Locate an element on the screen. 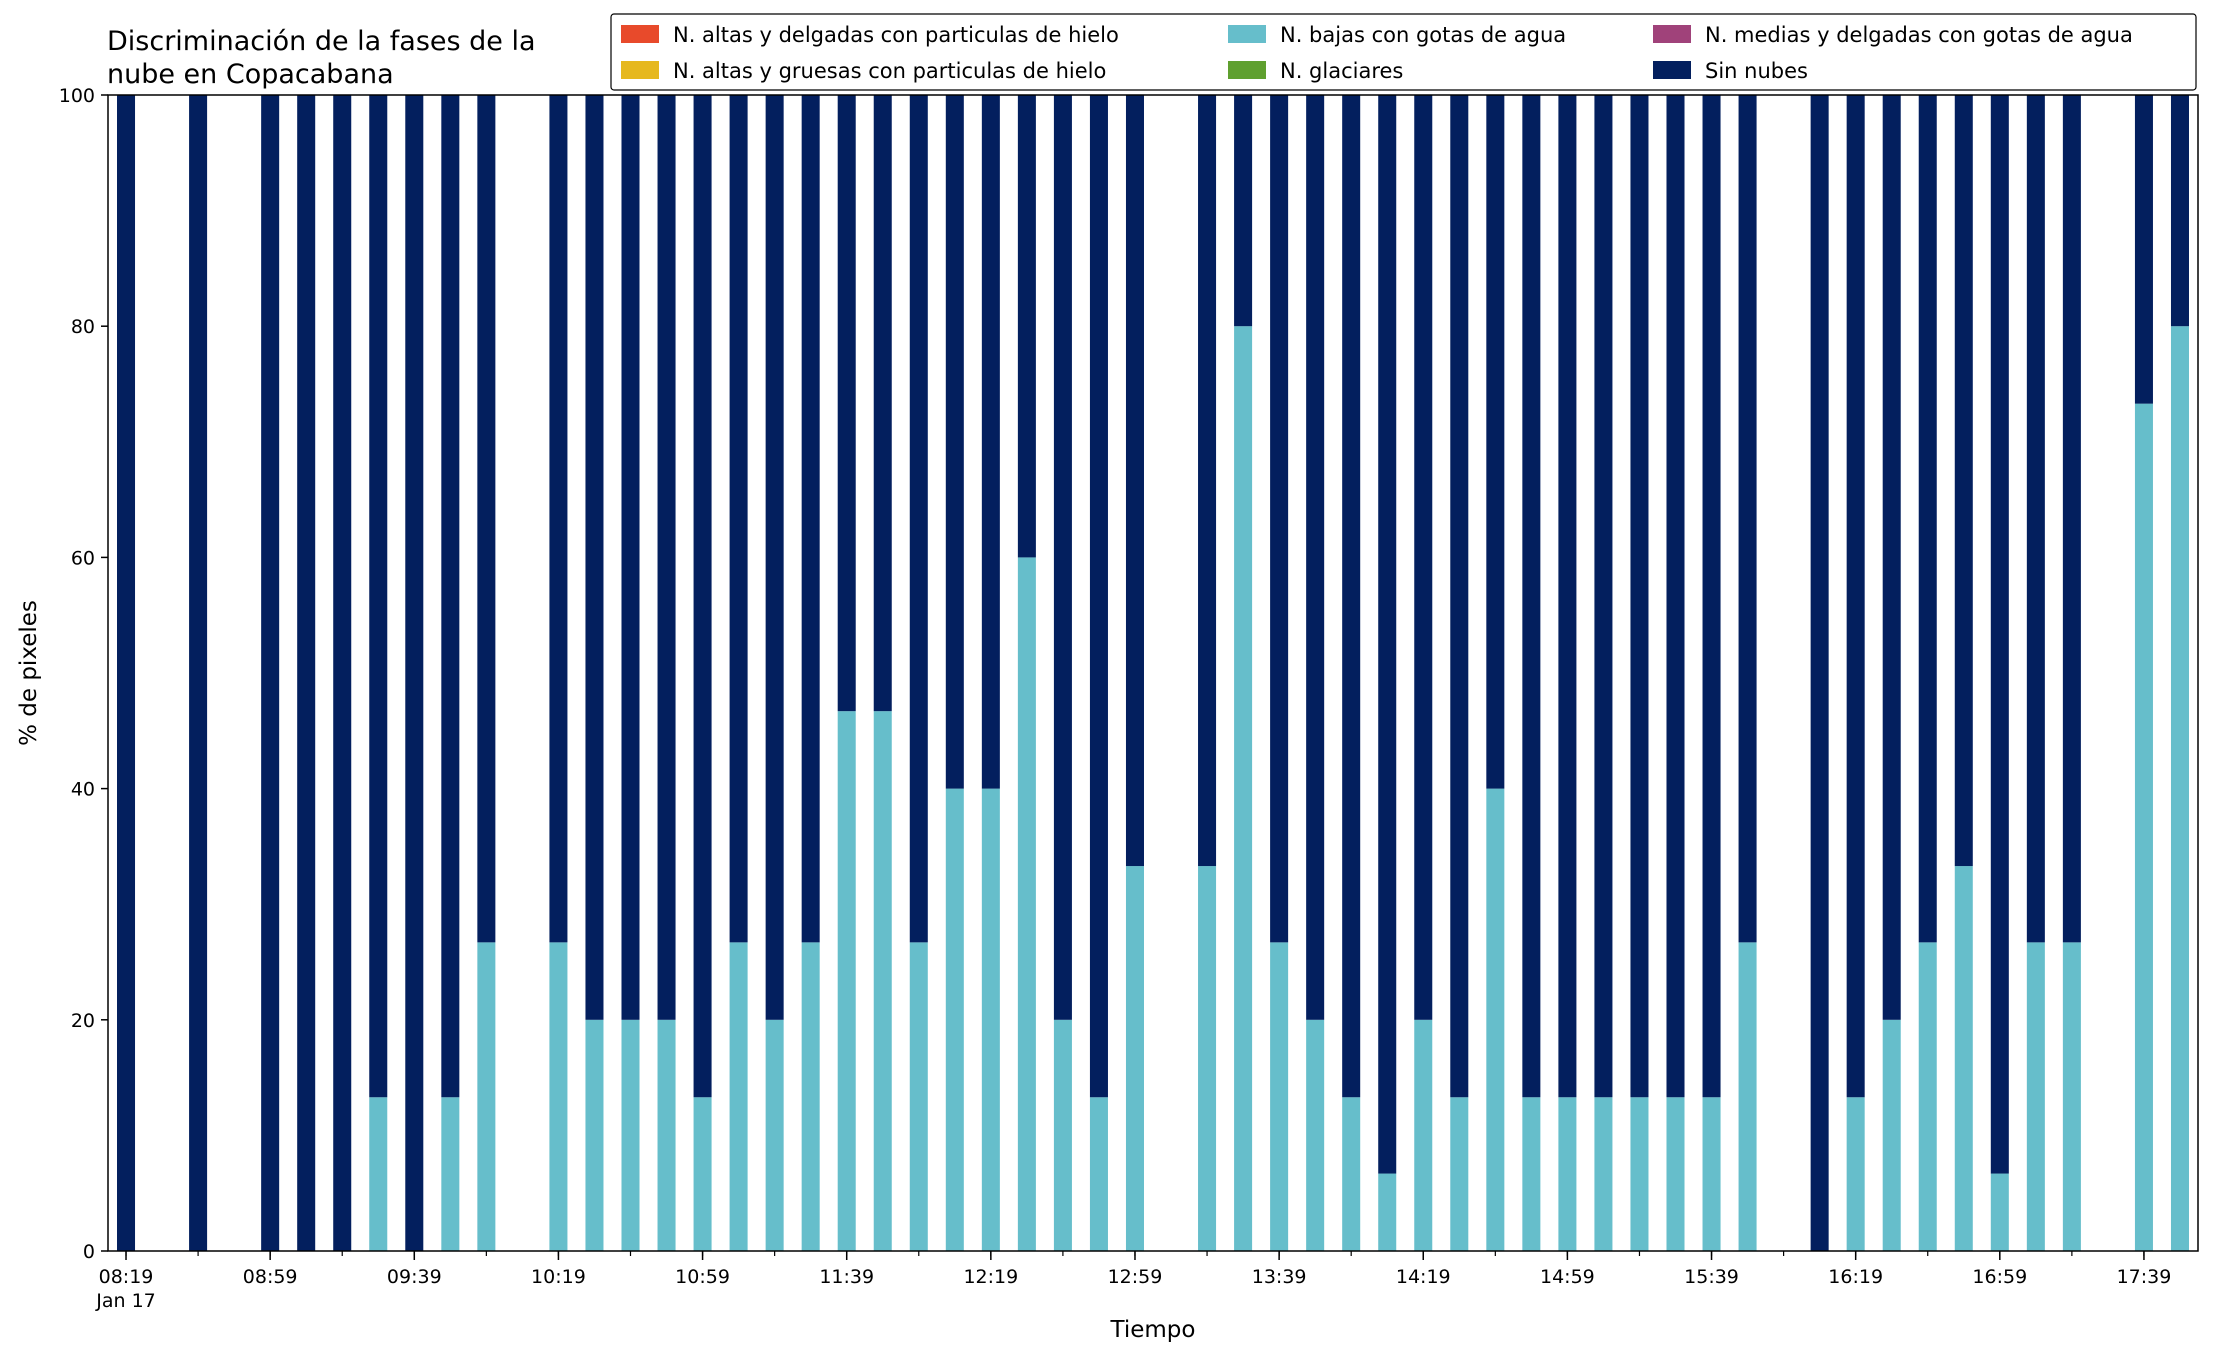 The width and height of the screenshot is (2216, 1359). legend-label: Sin nubes is located at coordinates (1756, 71).